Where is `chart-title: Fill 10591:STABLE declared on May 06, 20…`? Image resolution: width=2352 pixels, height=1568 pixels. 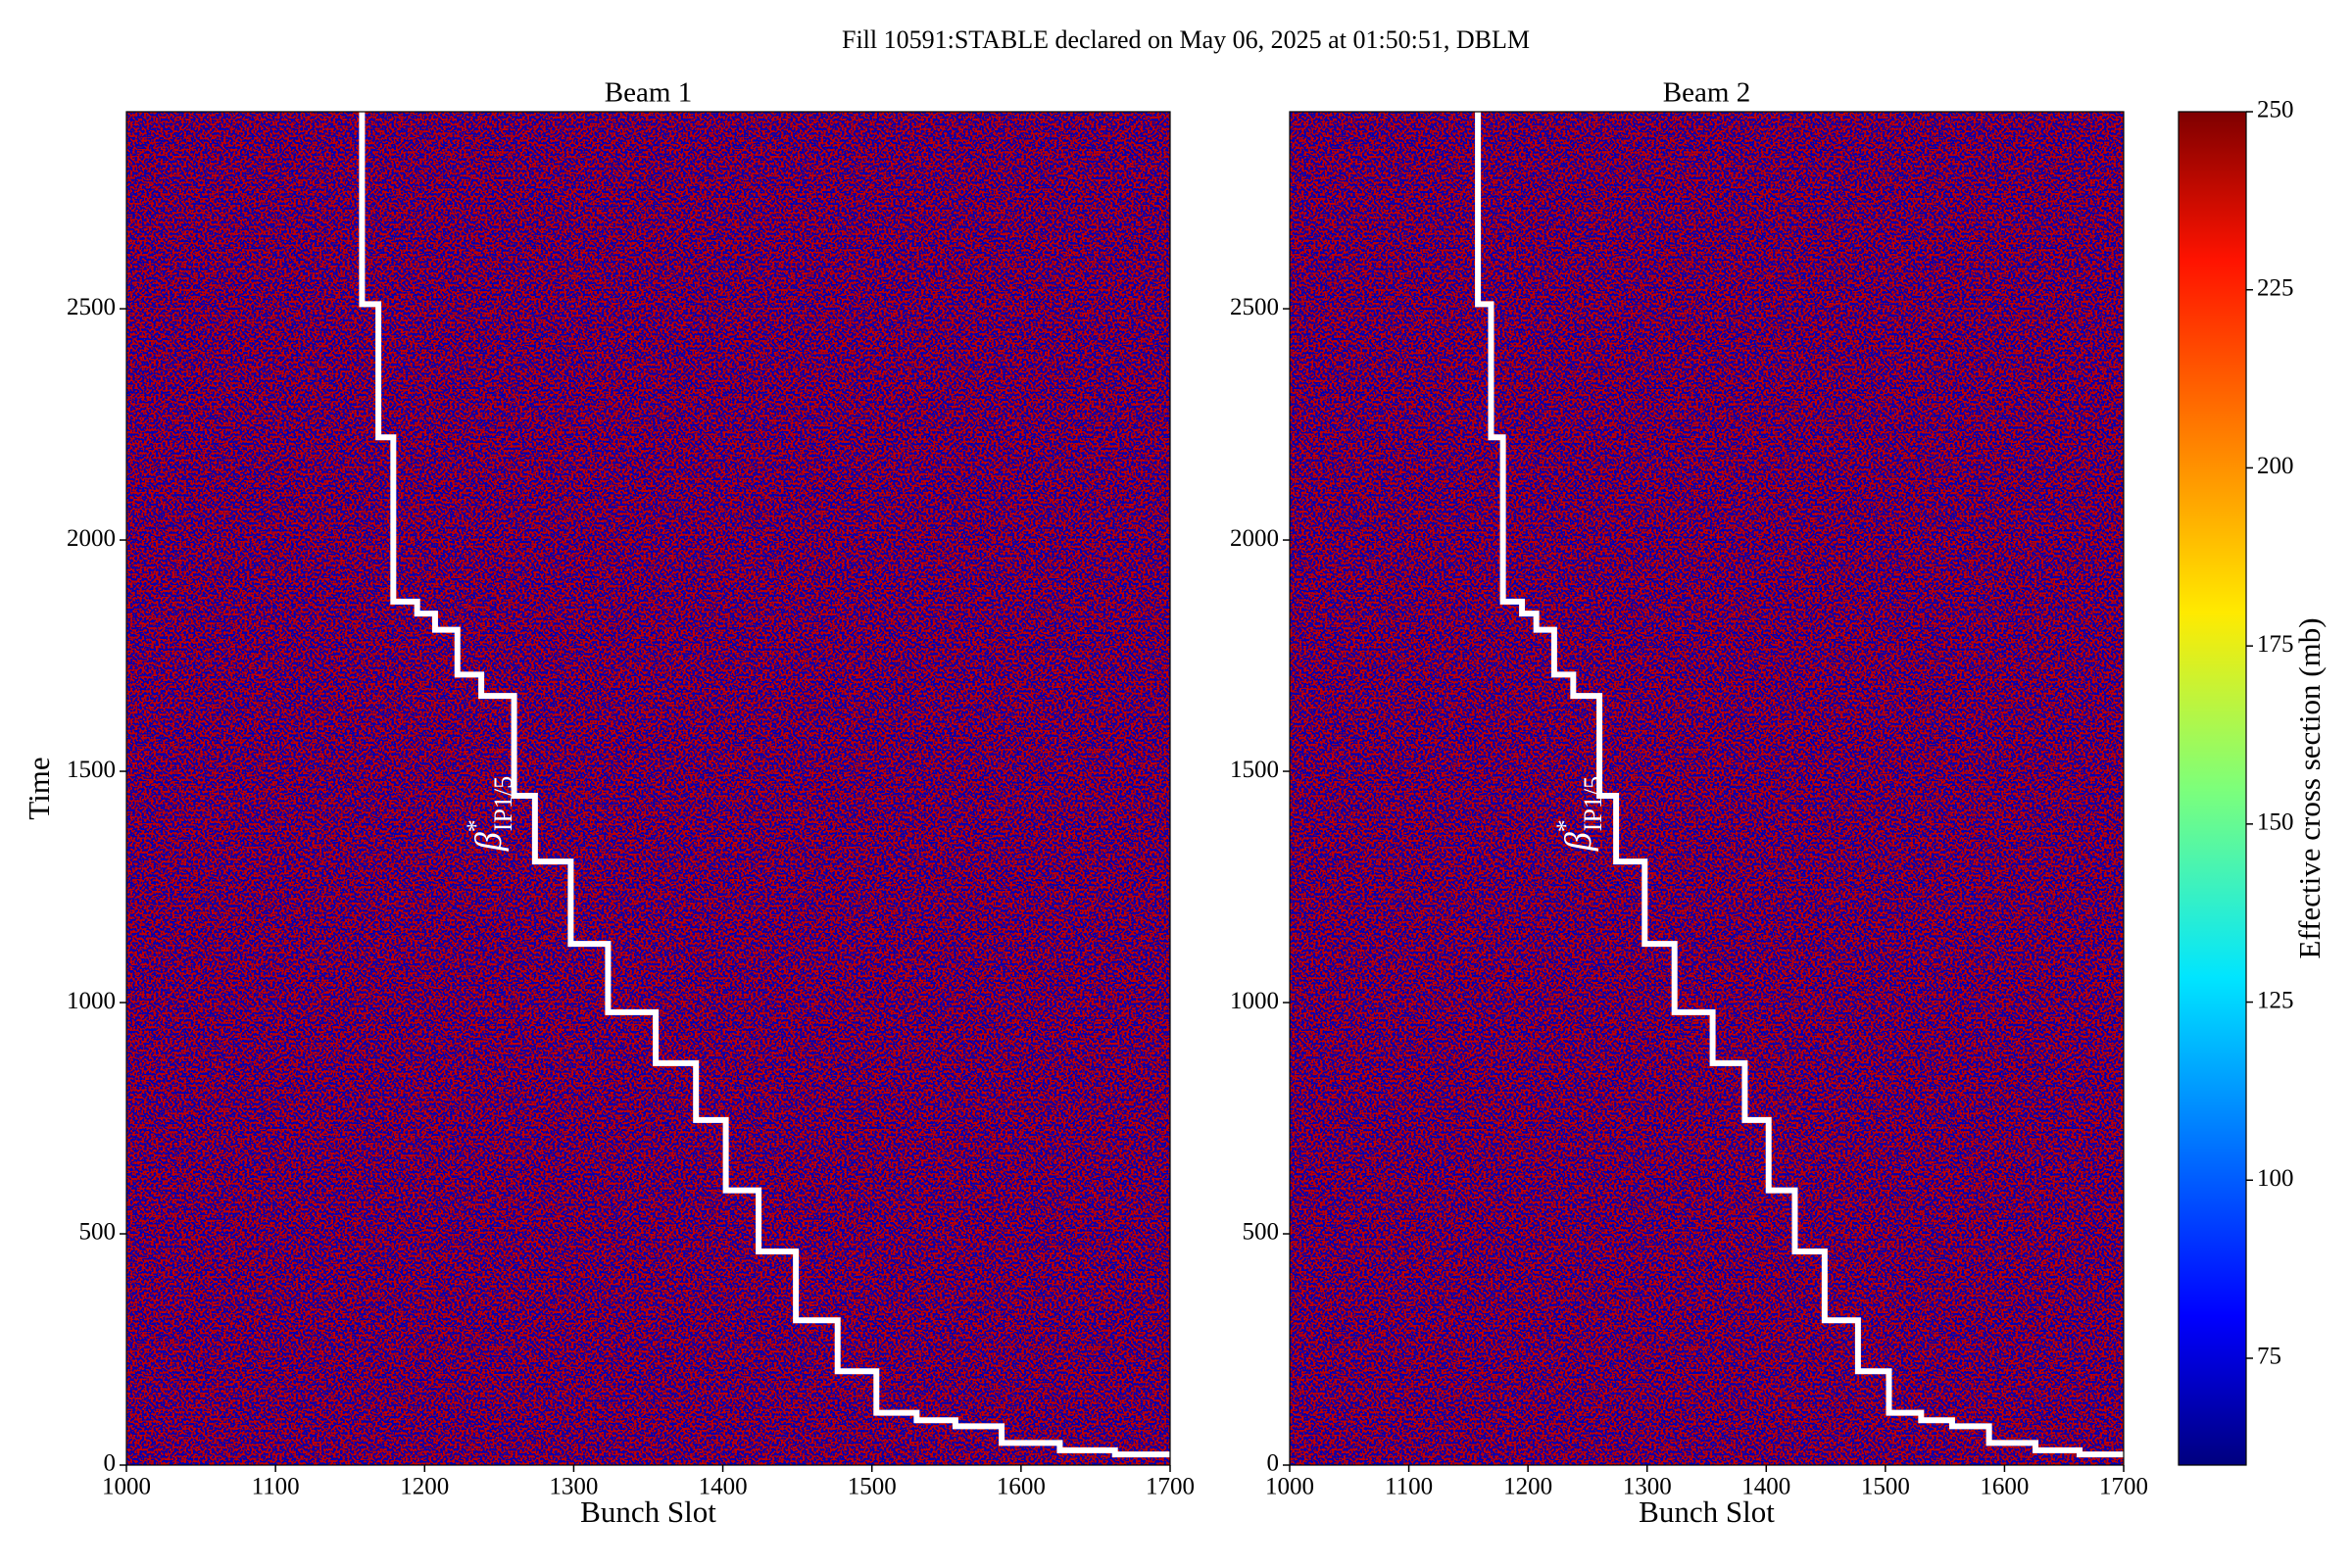
chart-title: Fill 10591:STABLE declared on May 06, 20… is located at coordinates (1186, 39).